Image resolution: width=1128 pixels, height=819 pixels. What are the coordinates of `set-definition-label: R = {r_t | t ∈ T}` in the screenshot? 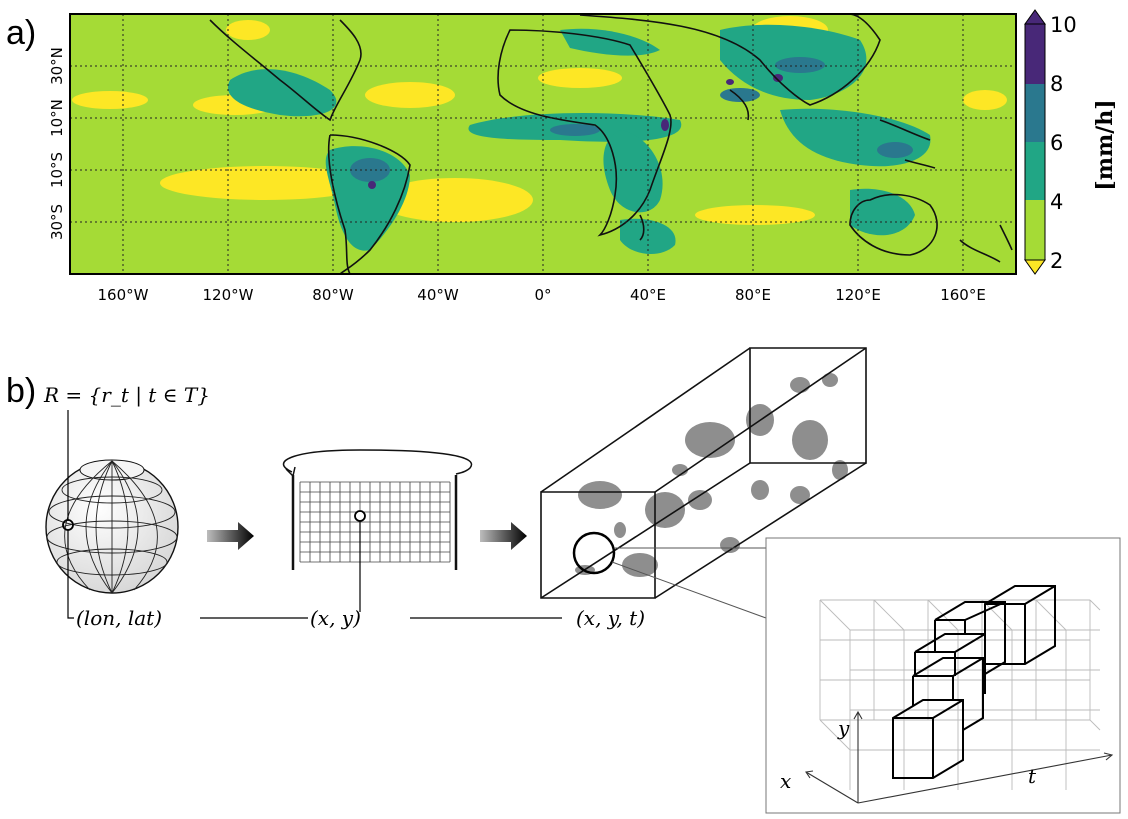 It's located at (126, 395).